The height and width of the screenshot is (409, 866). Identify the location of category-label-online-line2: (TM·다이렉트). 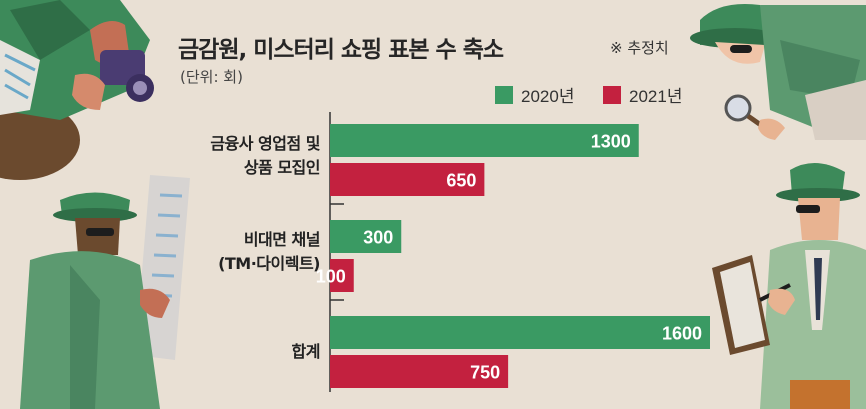
(269, 263).